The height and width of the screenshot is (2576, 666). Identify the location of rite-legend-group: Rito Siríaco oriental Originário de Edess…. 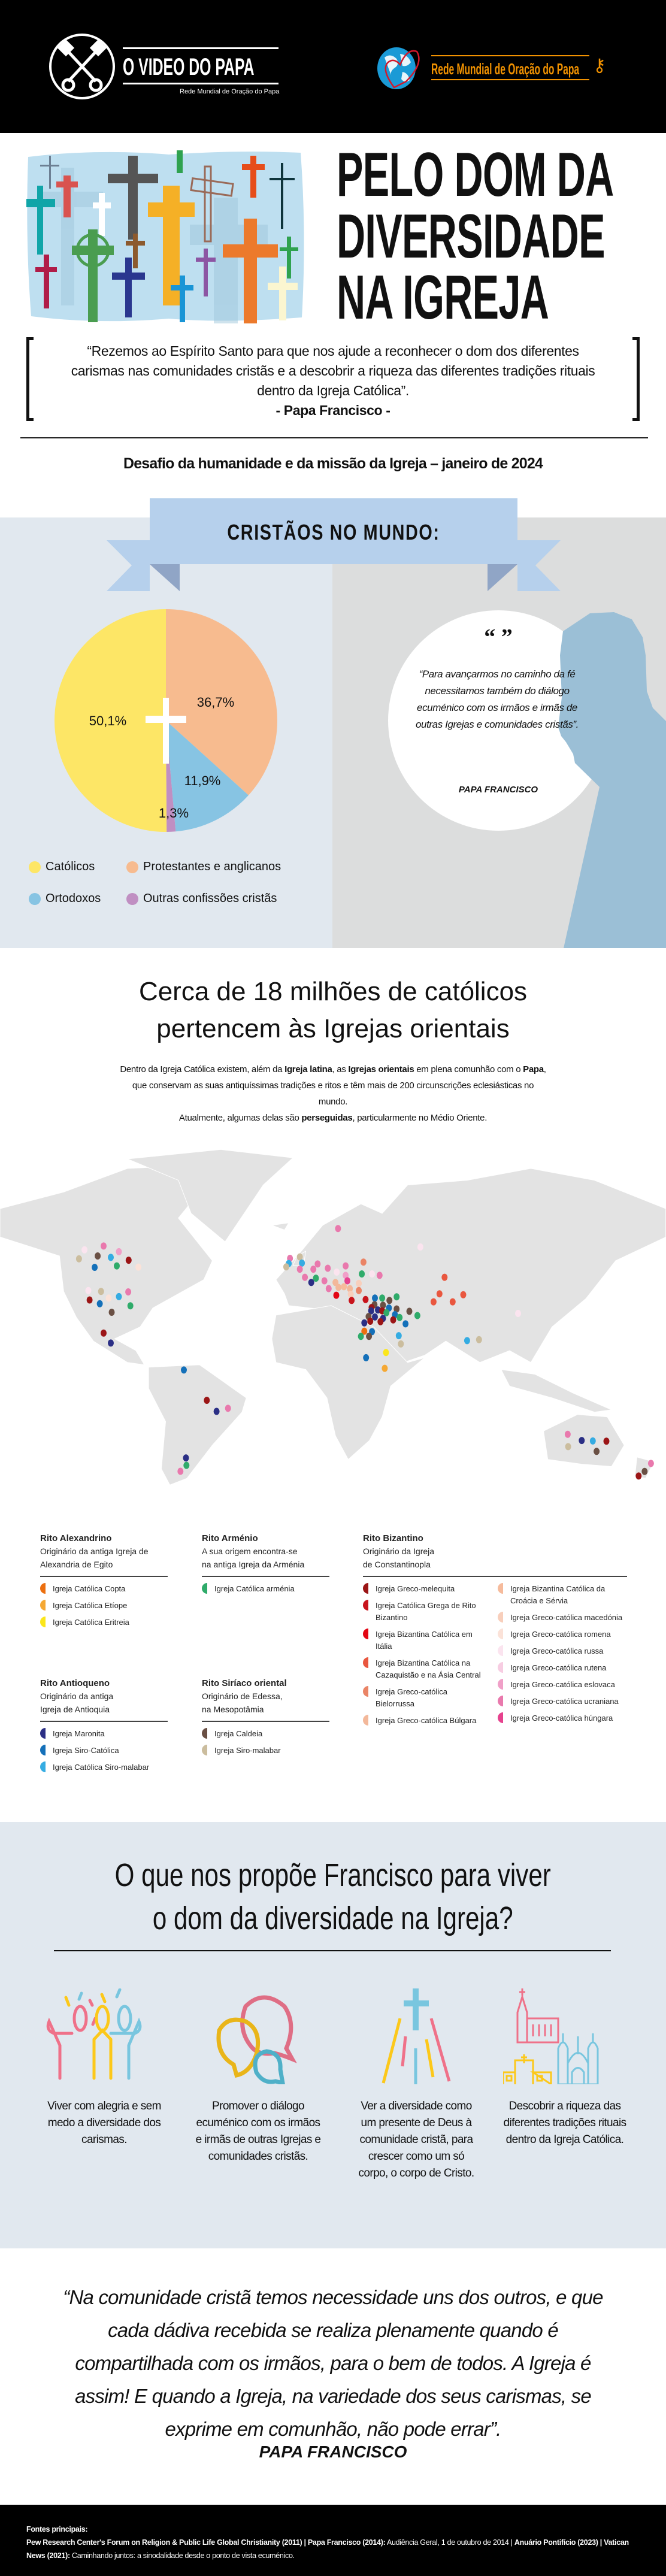
(265, 1719).